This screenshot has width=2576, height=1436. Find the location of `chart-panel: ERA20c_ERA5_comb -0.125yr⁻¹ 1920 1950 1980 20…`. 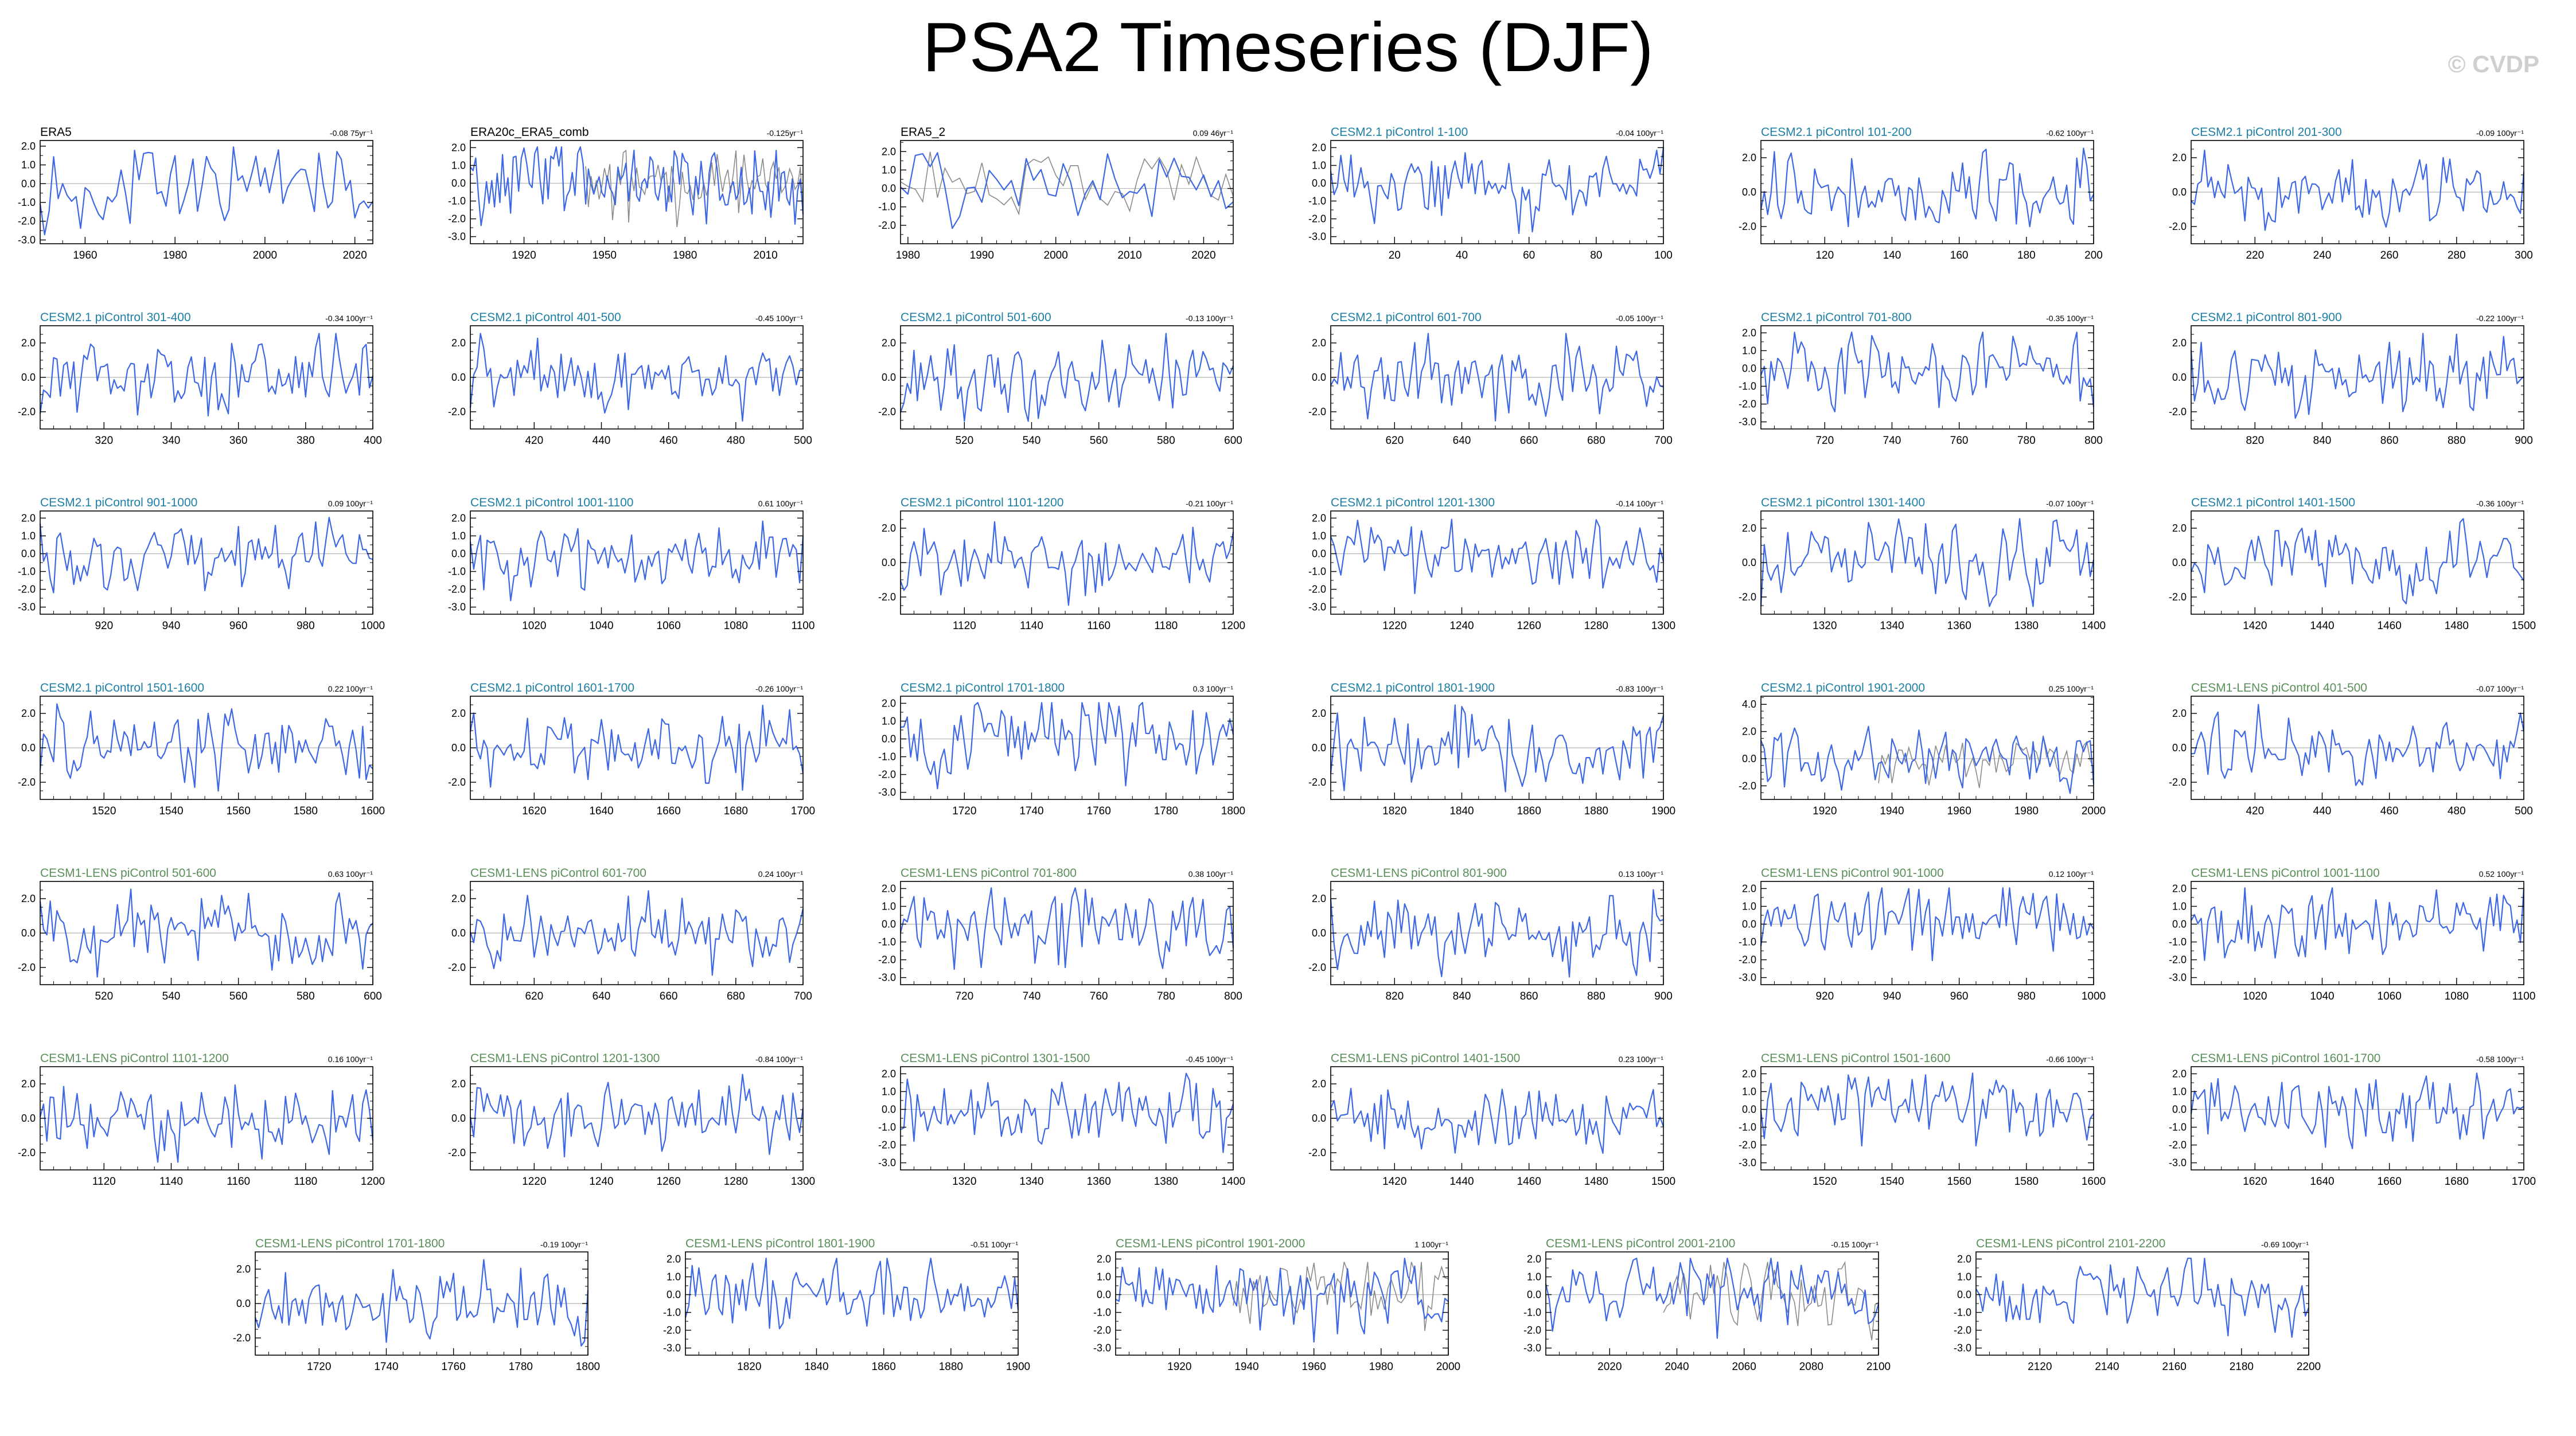

chart-panel: ERA20c_ERA5_comb -0.125yr⁻¹ 1920 1950 1980 20… is located at coordinates (625, 200).